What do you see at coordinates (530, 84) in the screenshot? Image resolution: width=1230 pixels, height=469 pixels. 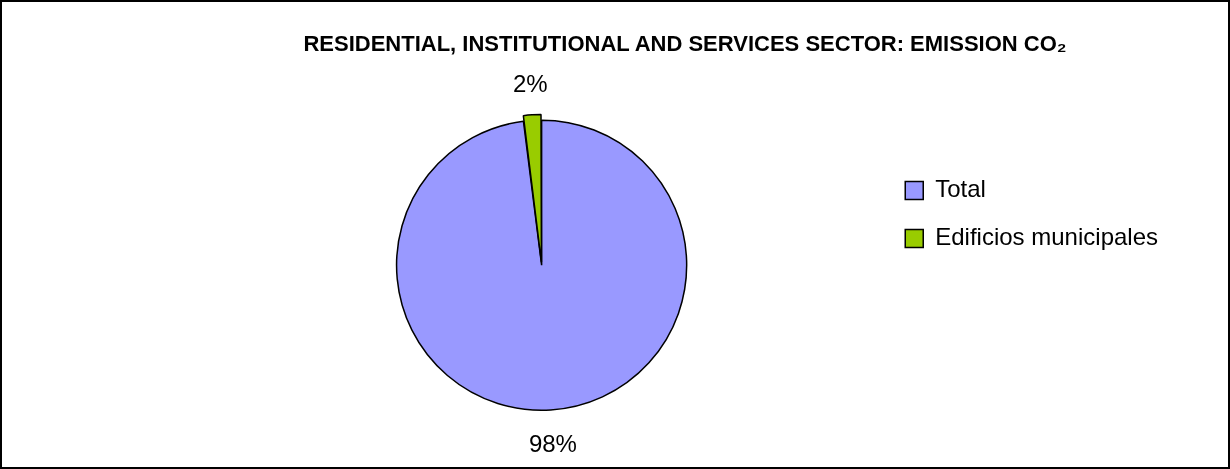 I see `data-label: 2%` at bounding box center [530, 84].